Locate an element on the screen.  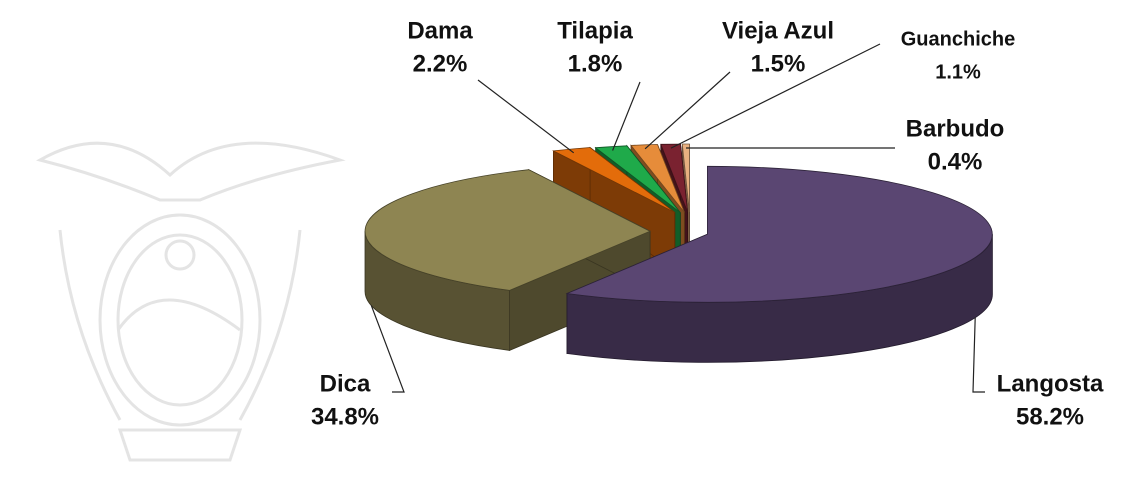
slice-label: Dama is located at coordinates (440, 30).